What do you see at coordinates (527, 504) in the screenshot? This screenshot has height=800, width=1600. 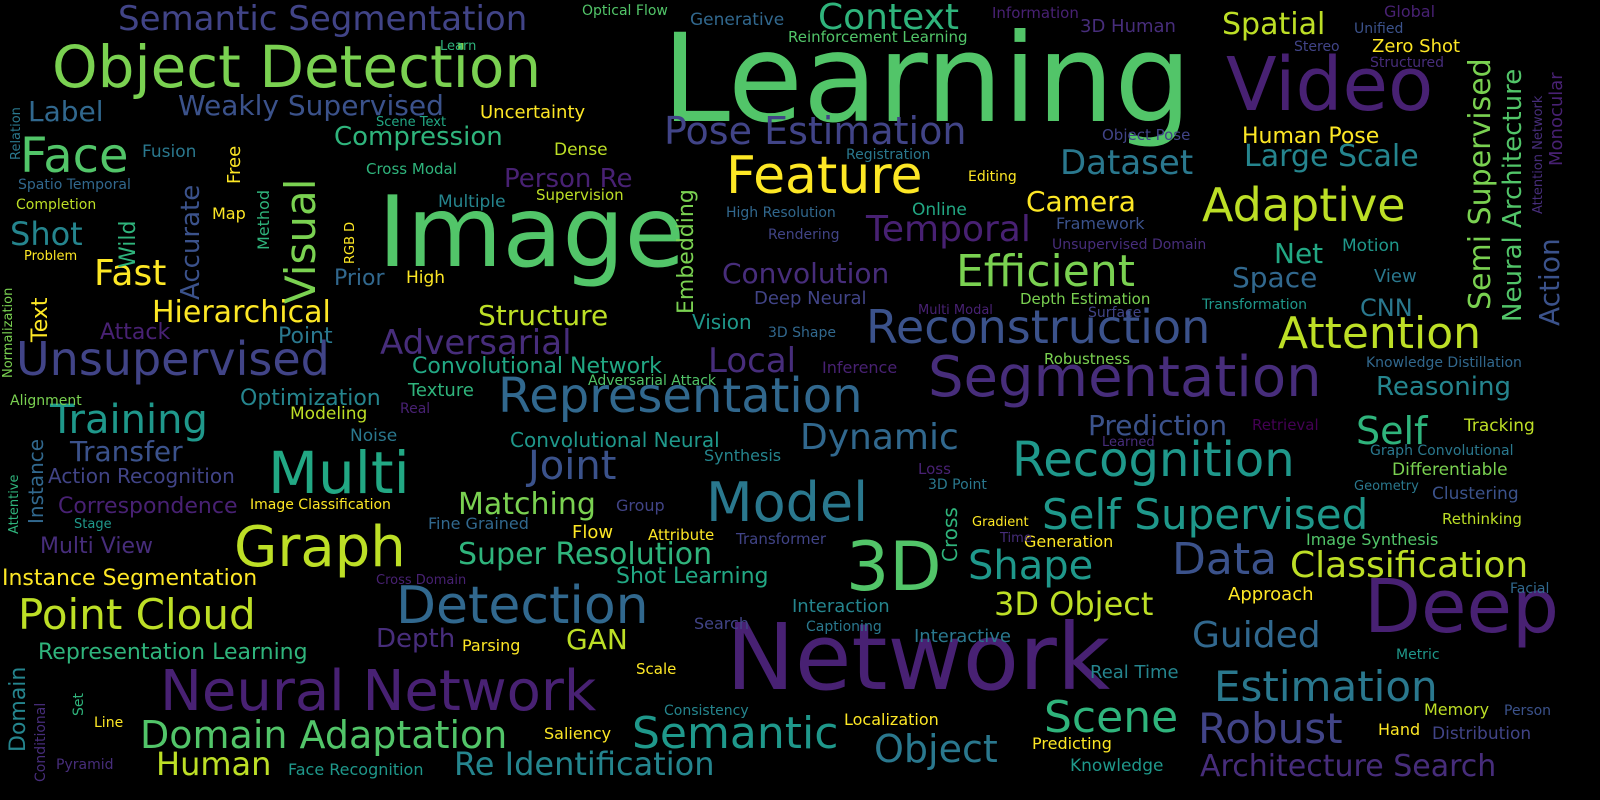 I see `word: Matching` at bounding box center [527, 504].